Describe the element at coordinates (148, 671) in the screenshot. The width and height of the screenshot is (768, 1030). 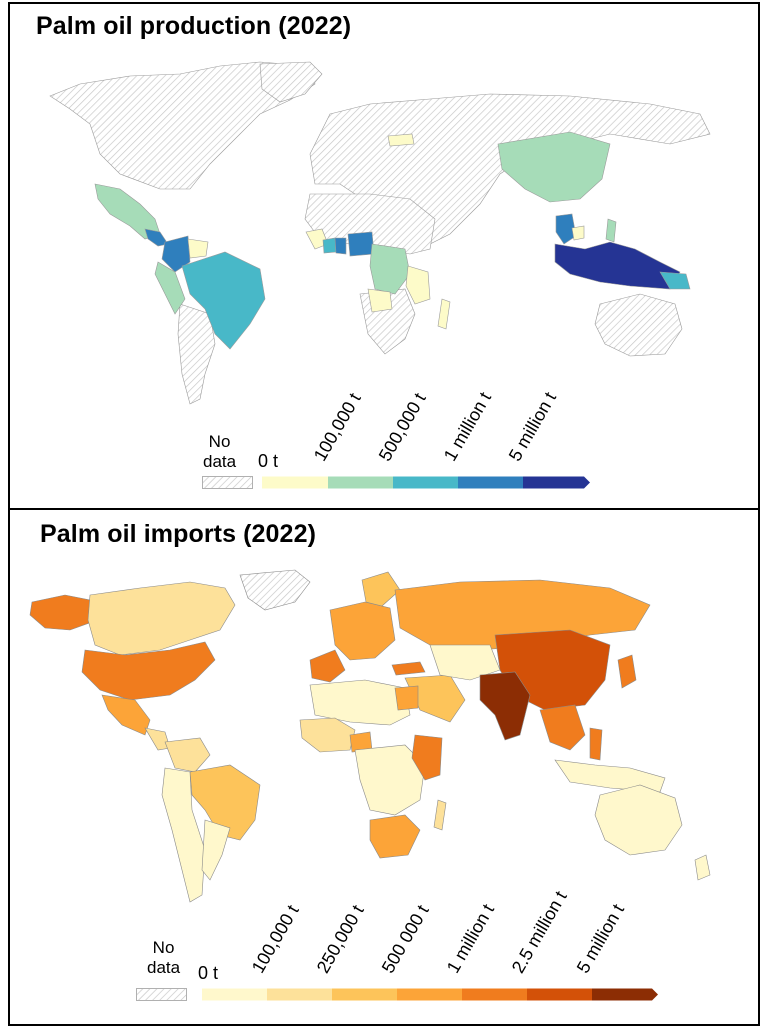
I see `region-usa` at that location.